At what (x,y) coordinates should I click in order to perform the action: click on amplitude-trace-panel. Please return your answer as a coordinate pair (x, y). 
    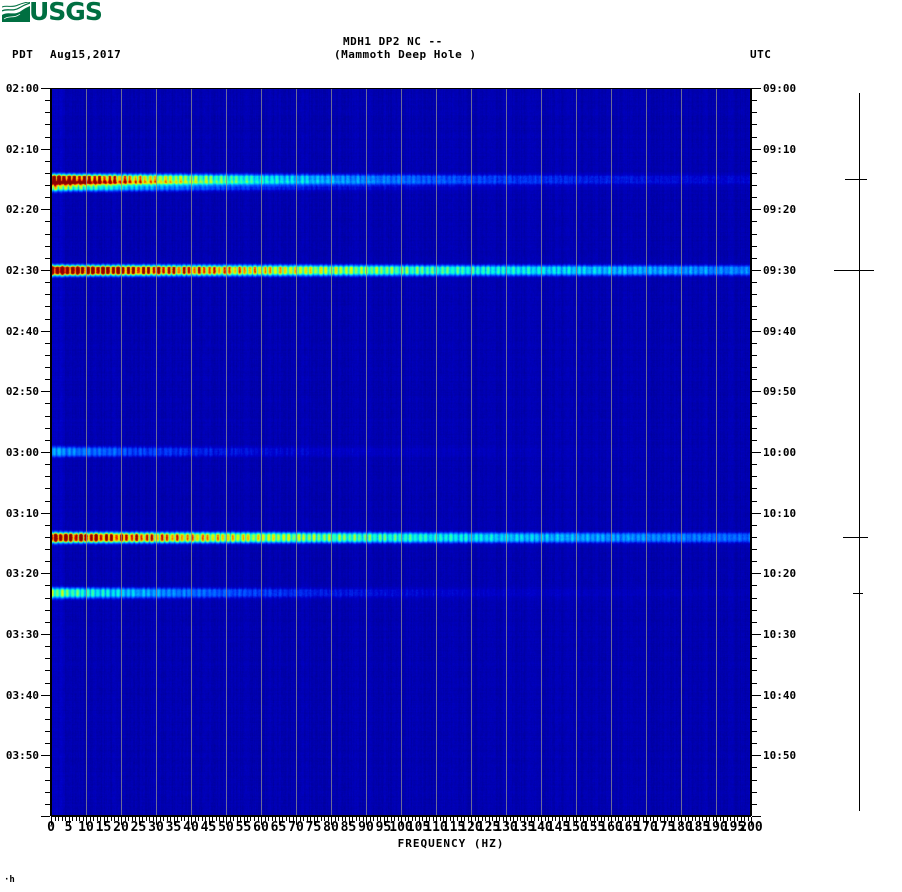
    Looking at the image, I should click on (850, 452).